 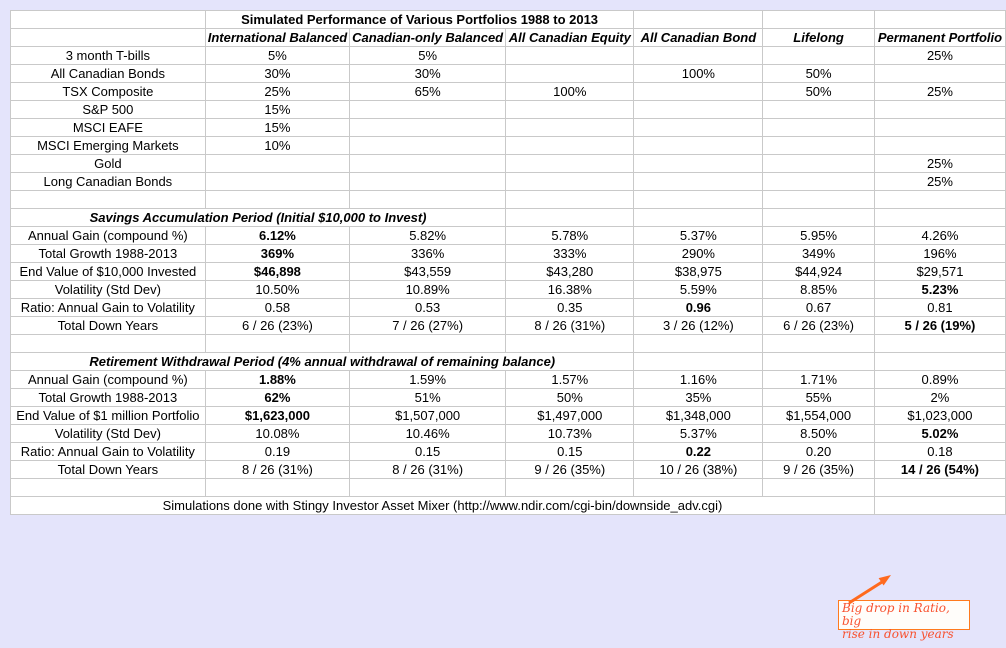 What do you see at coordinates (428, 235) in the screenshot?
I see `stat-cell: 5.82%` at bounding box center [428, 235].